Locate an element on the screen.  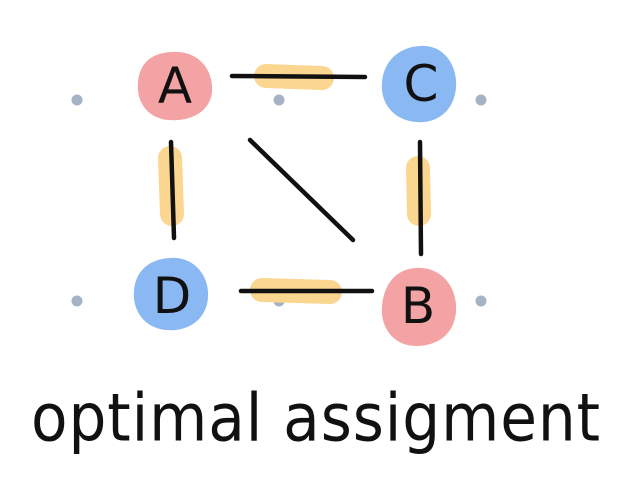
node-b-blob is located at coordinates (419, 306).